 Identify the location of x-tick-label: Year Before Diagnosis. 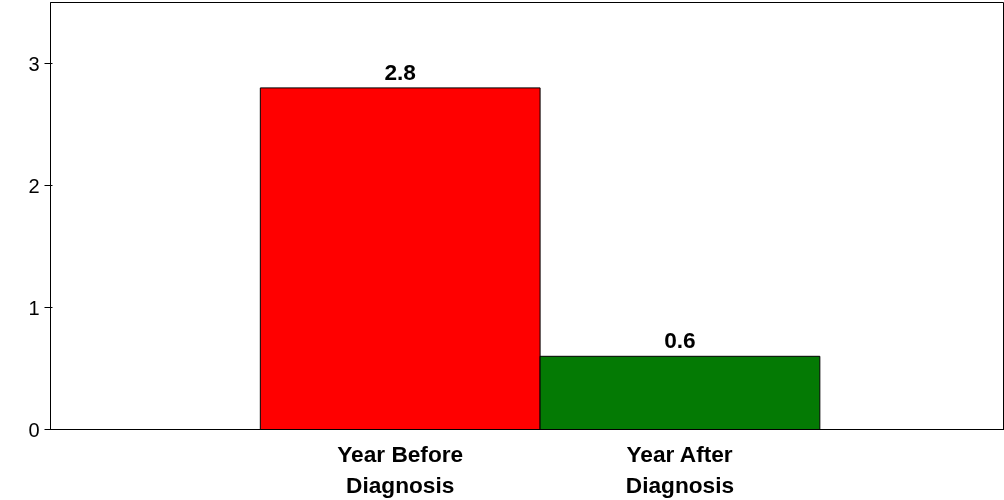
(400, 469).